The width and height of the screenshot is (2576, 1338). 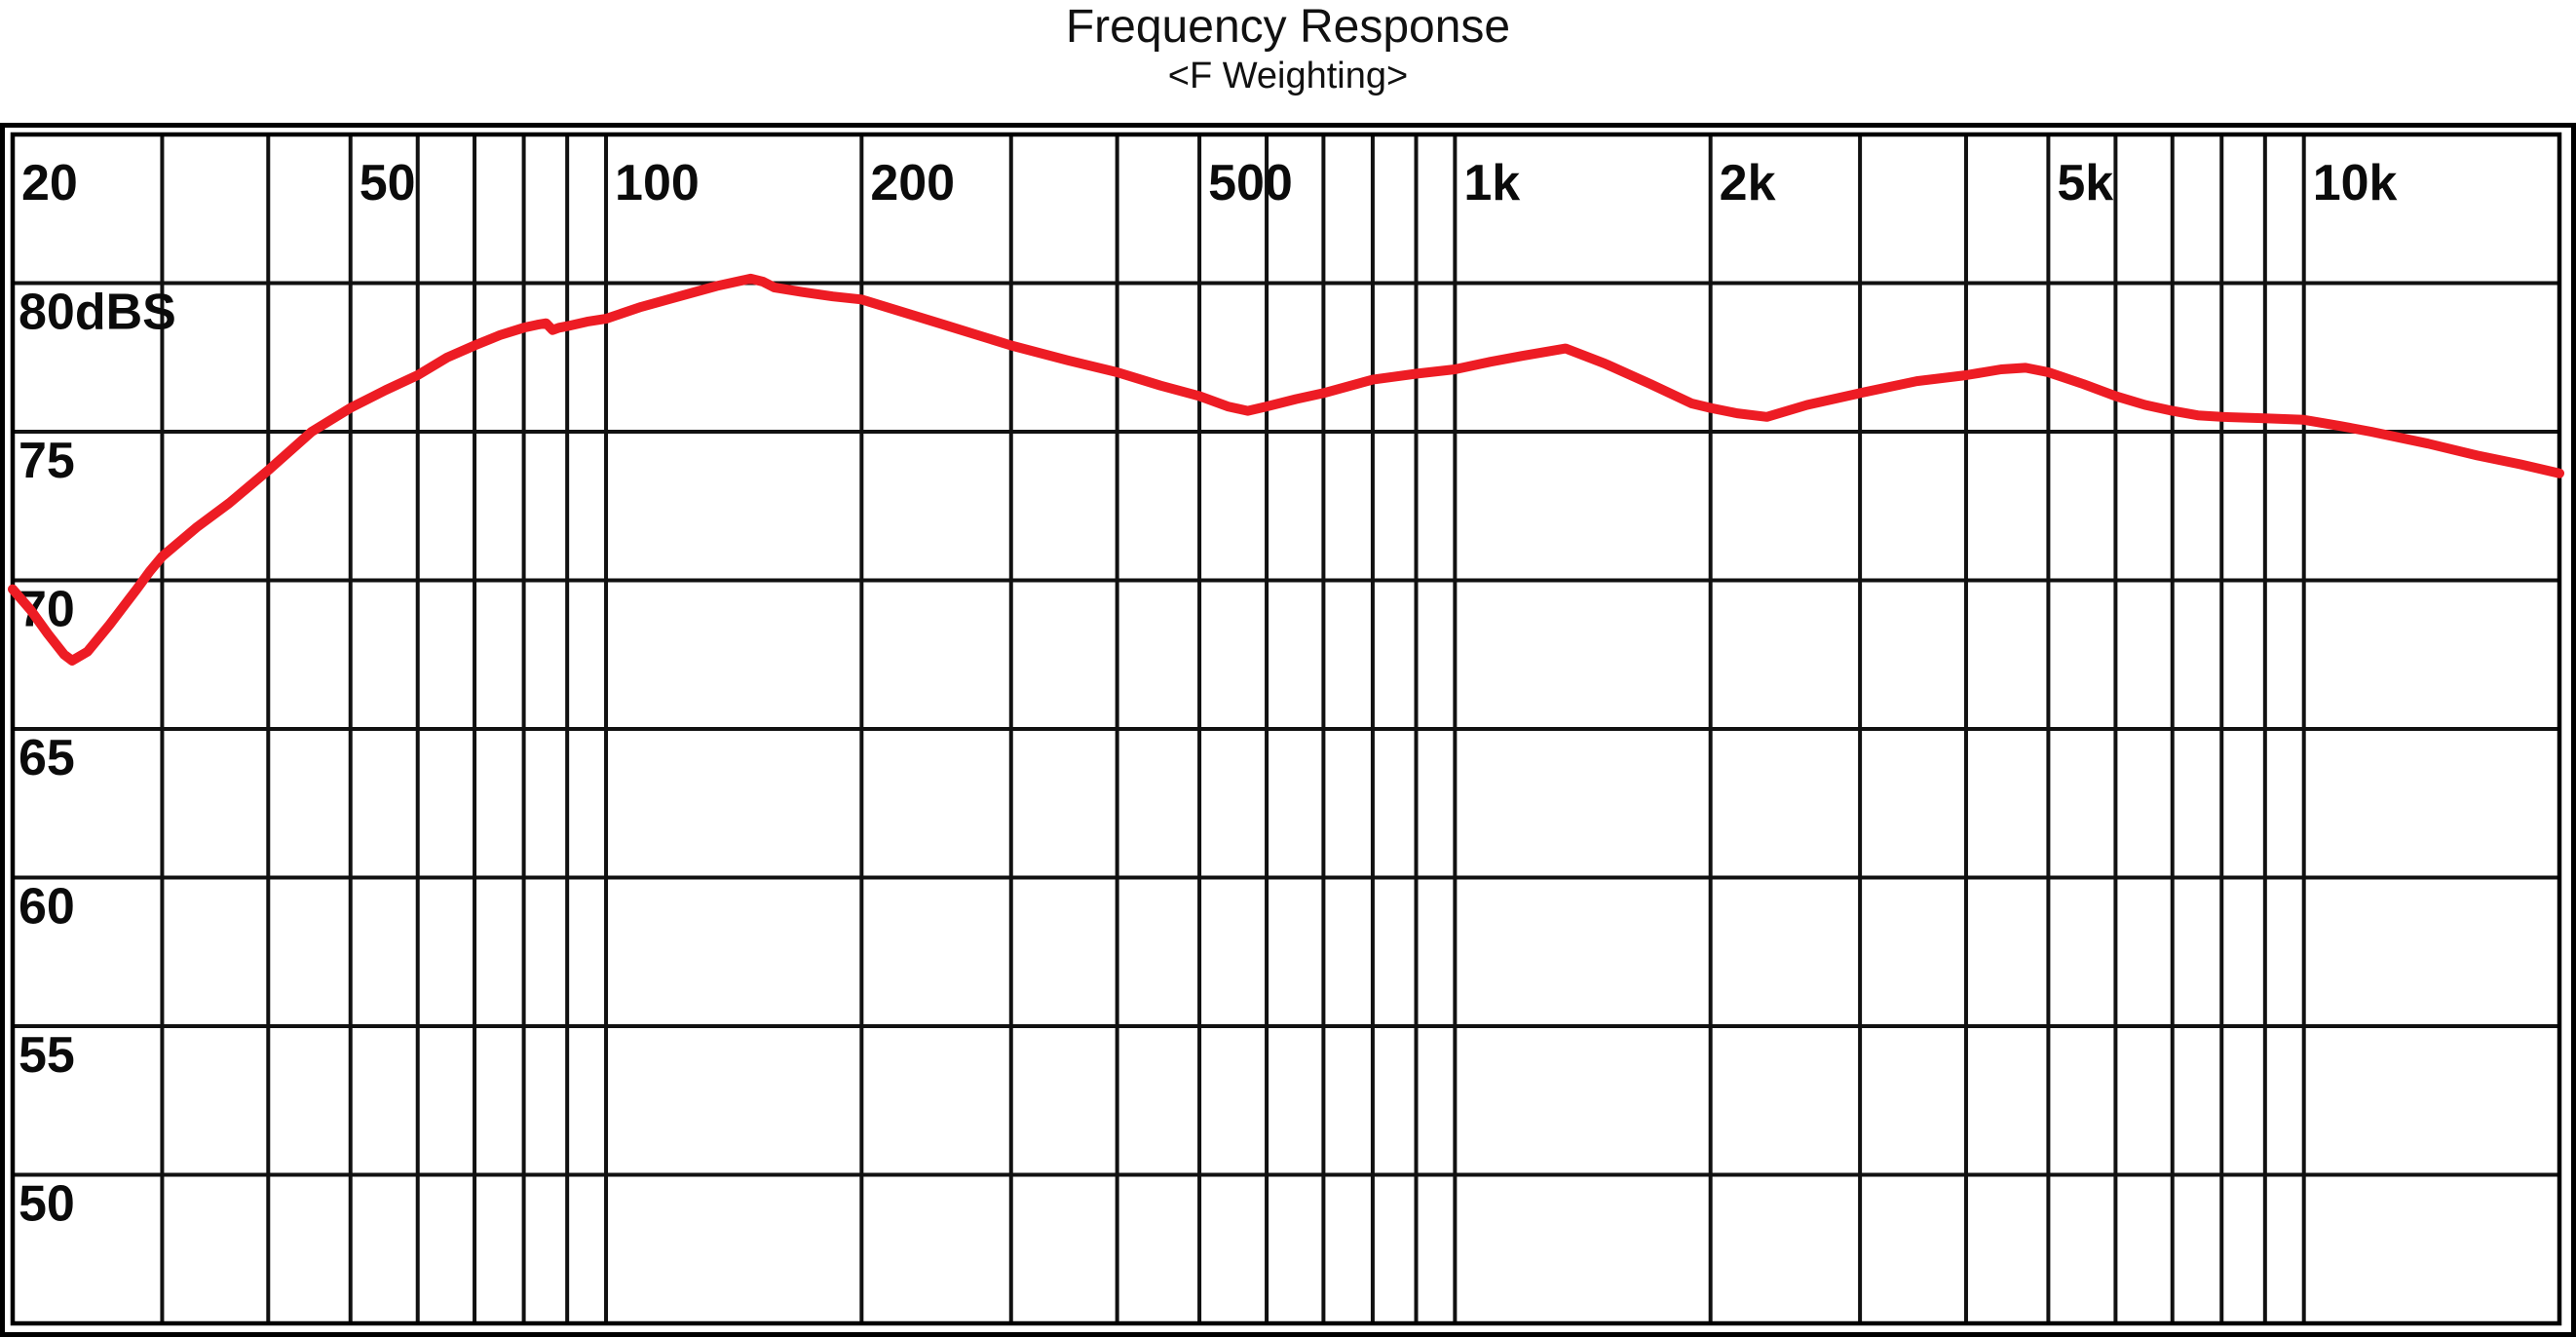 I want to click on chart-subtitle: <F Weighting>, so click(x=1288, y=76).